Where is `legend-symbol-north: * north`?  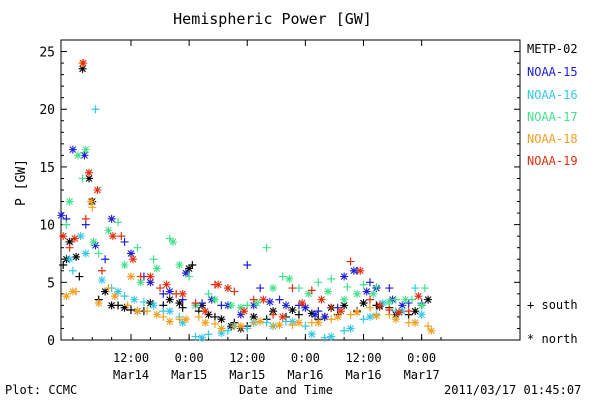 legend-symbol-north: * north is located at coordinates (552, 339).